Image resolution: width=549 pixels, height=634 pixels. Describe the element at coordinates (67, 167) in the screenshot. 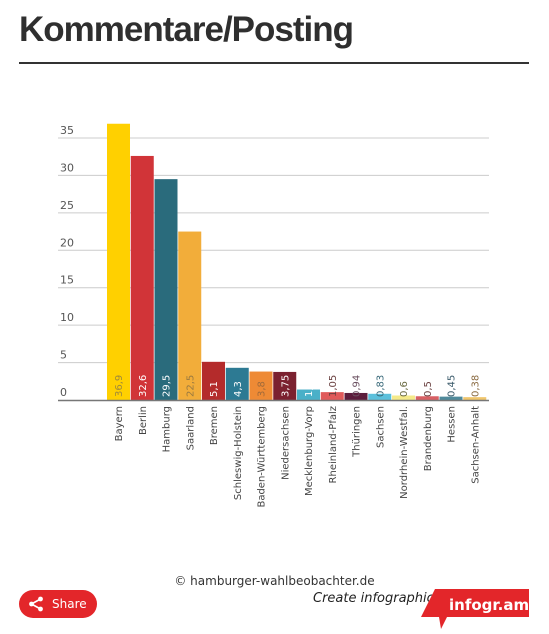

I see `y-tick-label: 30` at that location.